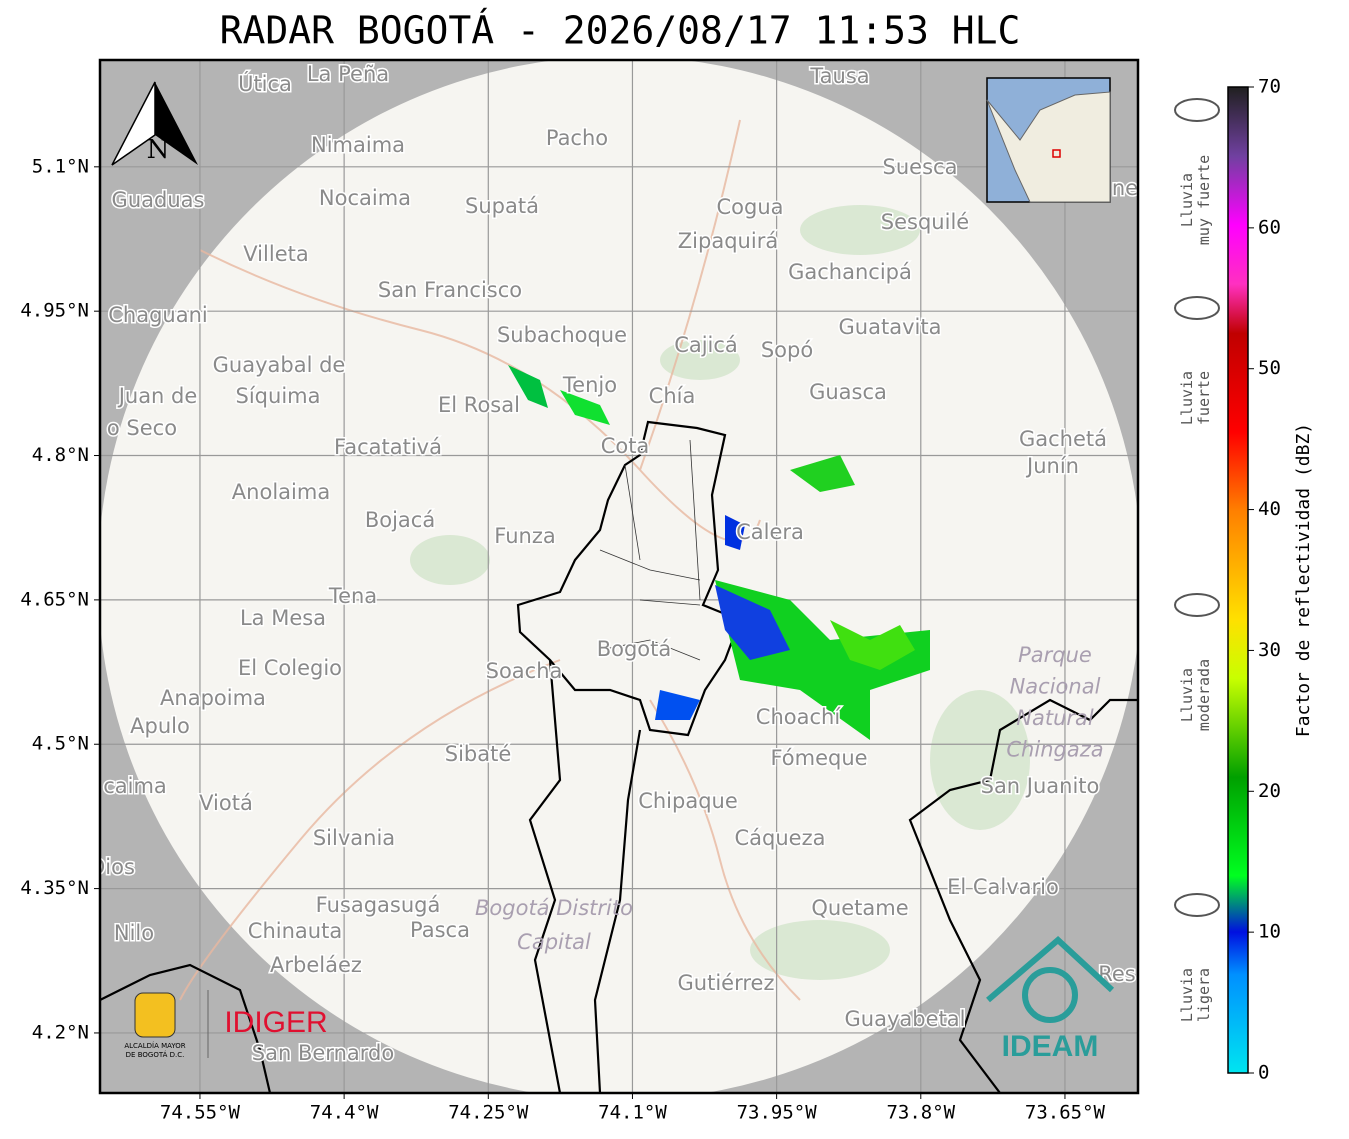  What do you see at coordinates (154, 123) in the screenshot?
I see `compass: N` at bounding box center [154, 123].